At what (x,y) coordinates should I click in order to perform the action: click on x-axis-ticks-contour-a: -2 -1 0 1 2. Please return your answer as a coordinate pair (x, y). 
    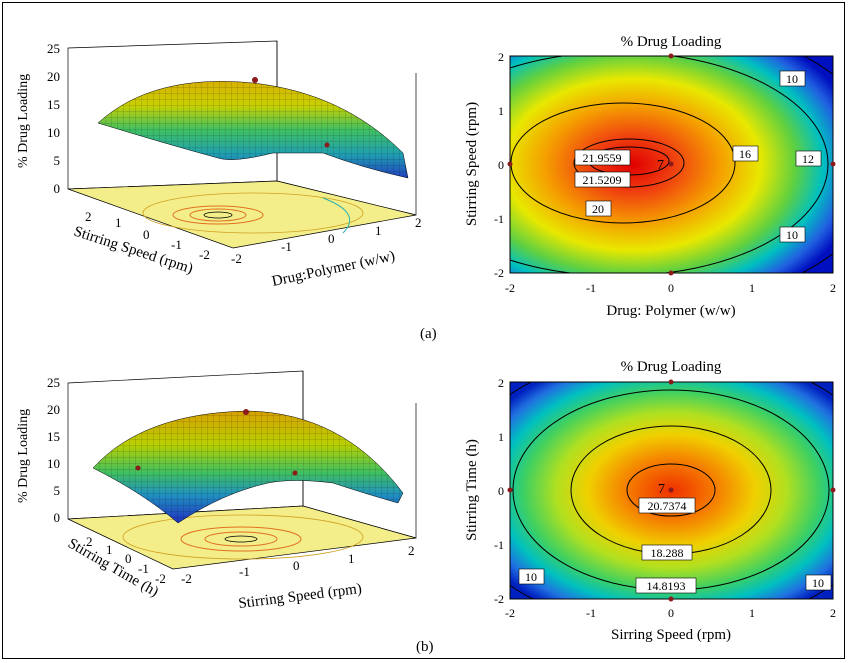
    Looking at the image, I should click on (670, 288).